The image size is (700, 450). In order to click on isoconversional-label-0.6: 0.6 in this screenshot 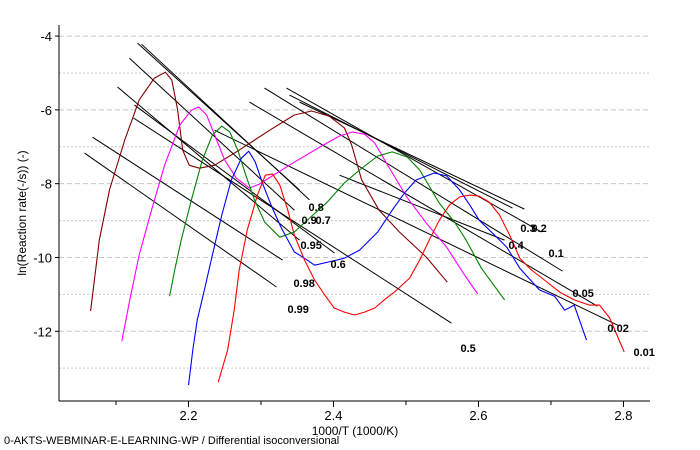, I will do `click(337, 265)`.